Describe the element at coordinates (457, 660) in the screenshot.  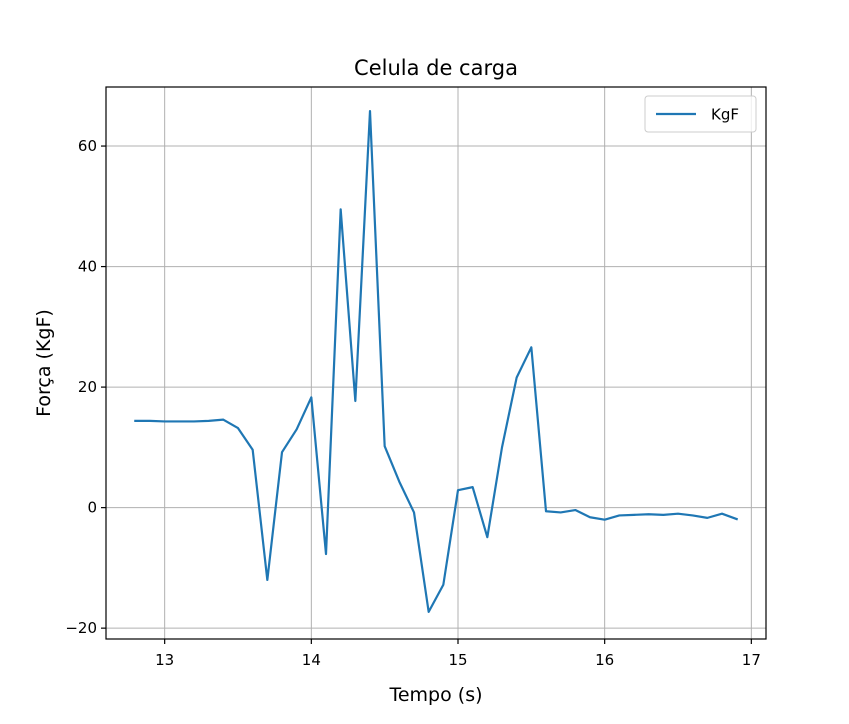
I see `x-tick-label: 15` at that location.